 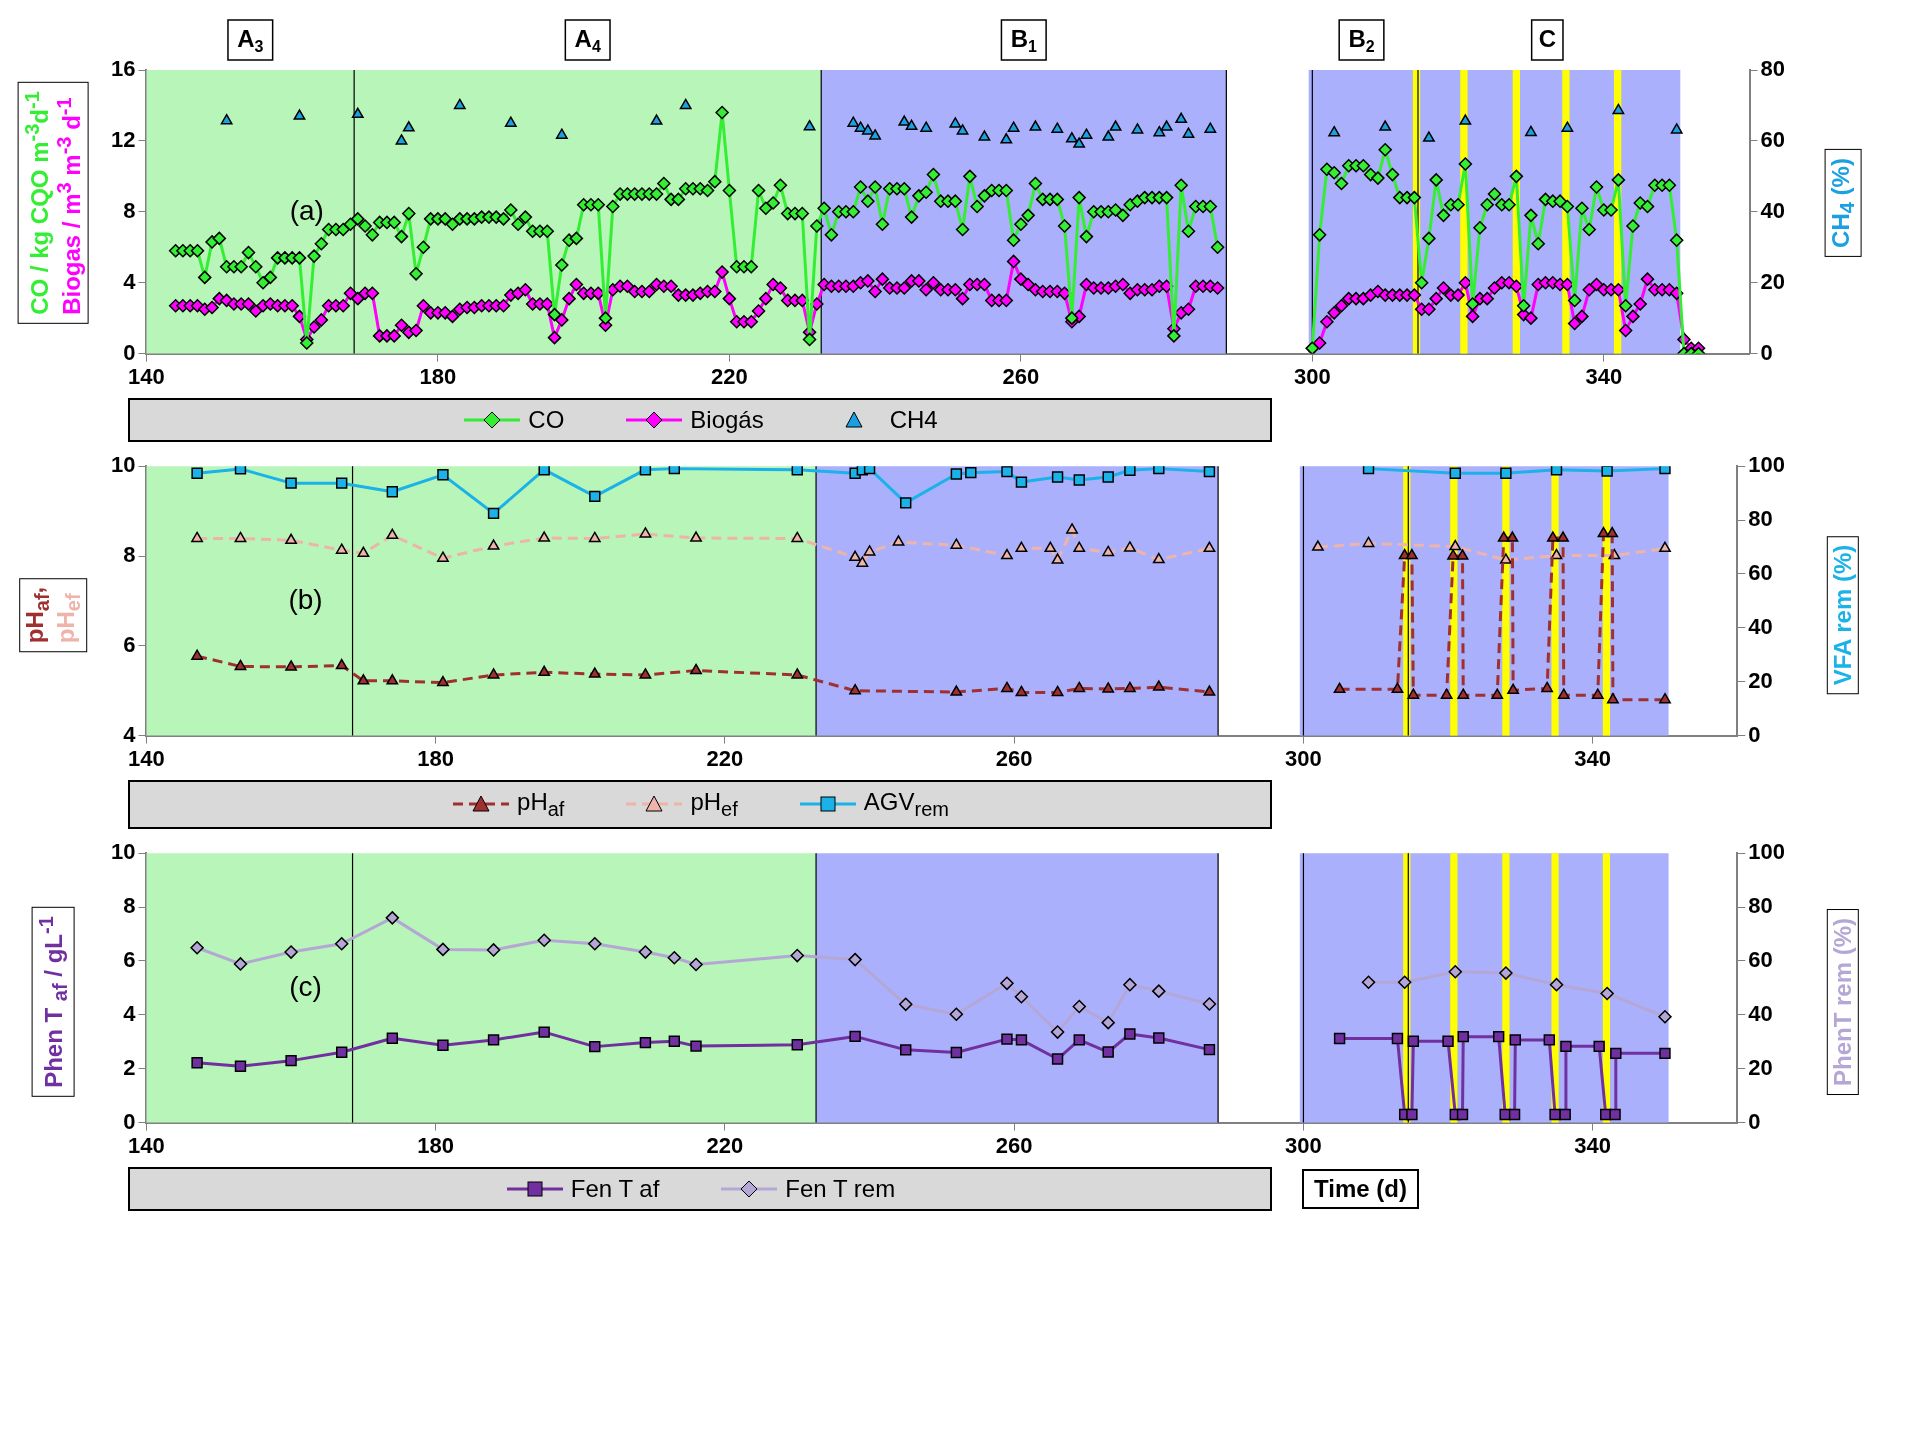 What do you see at coordinates (1842, 615) in the screenshot?
I see `y2-axis-title: VFA rem (%)` at bounding box center [1842, 615].